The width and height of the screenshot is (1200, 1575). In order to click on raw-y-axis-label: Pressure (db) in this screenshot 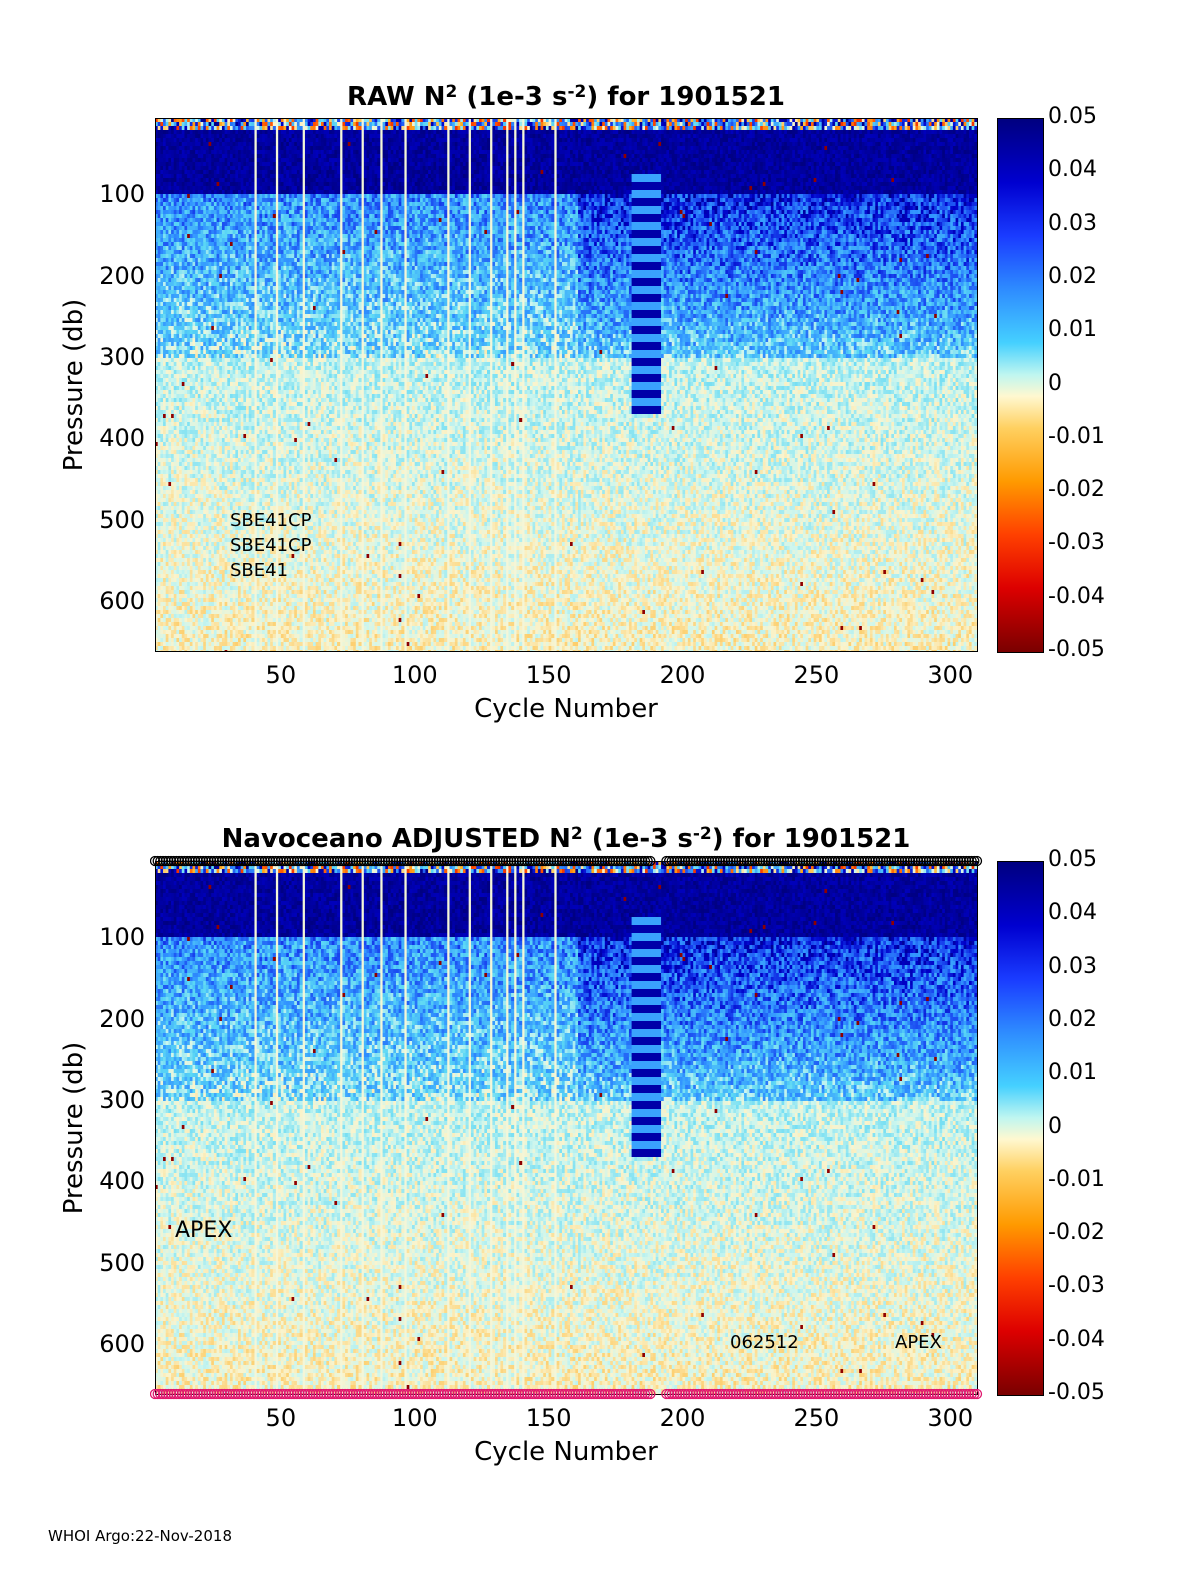, I will do `click(74, 385)`.